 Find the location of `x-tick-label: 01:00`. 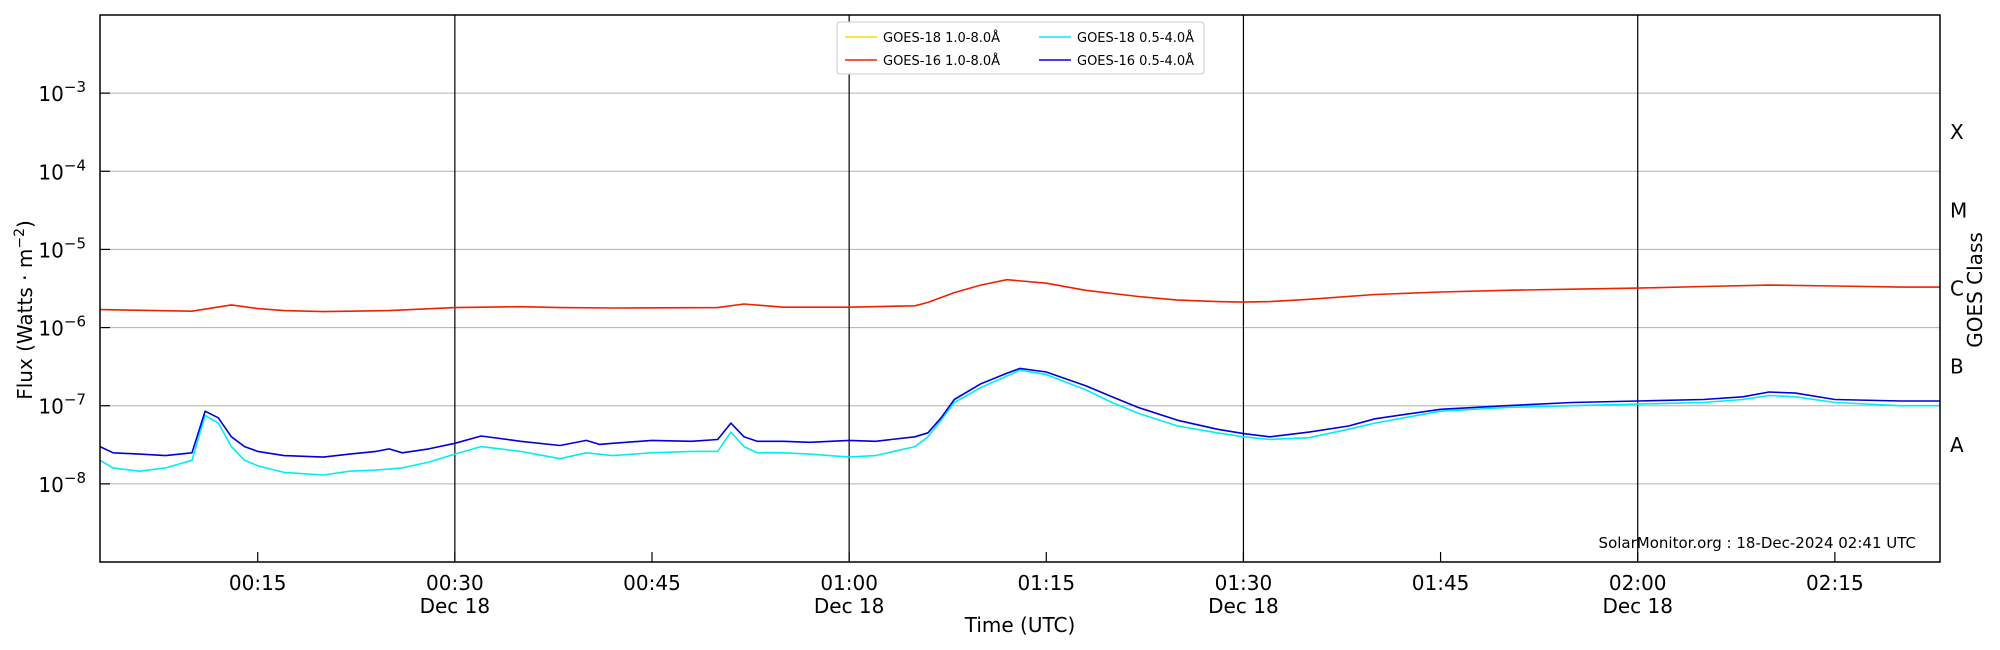

x-tick-label: 01:00 is located at coordinates (849, 583).